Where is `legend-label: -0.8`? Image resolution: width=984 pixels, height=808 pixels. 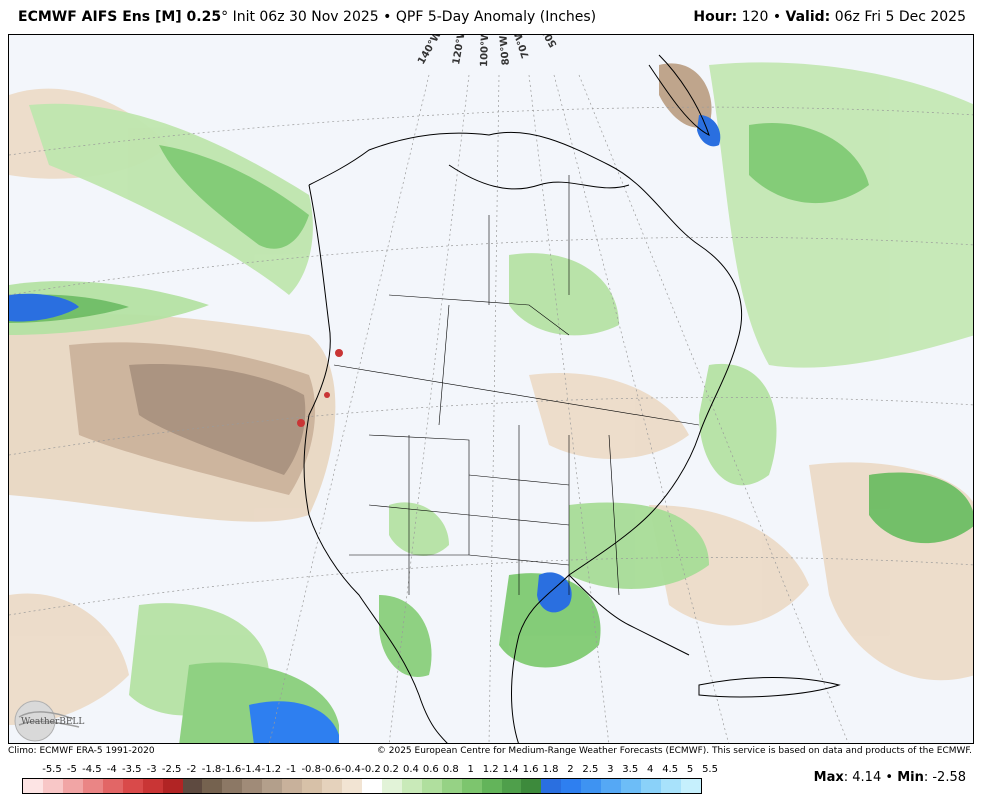
legend-label: -0.8 is located at coordinates (311, 769).